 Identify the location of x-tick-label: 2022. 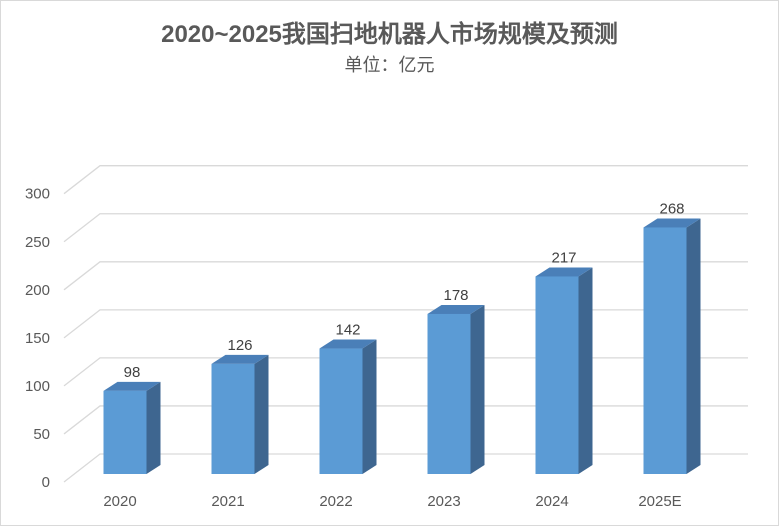
(335, 501).